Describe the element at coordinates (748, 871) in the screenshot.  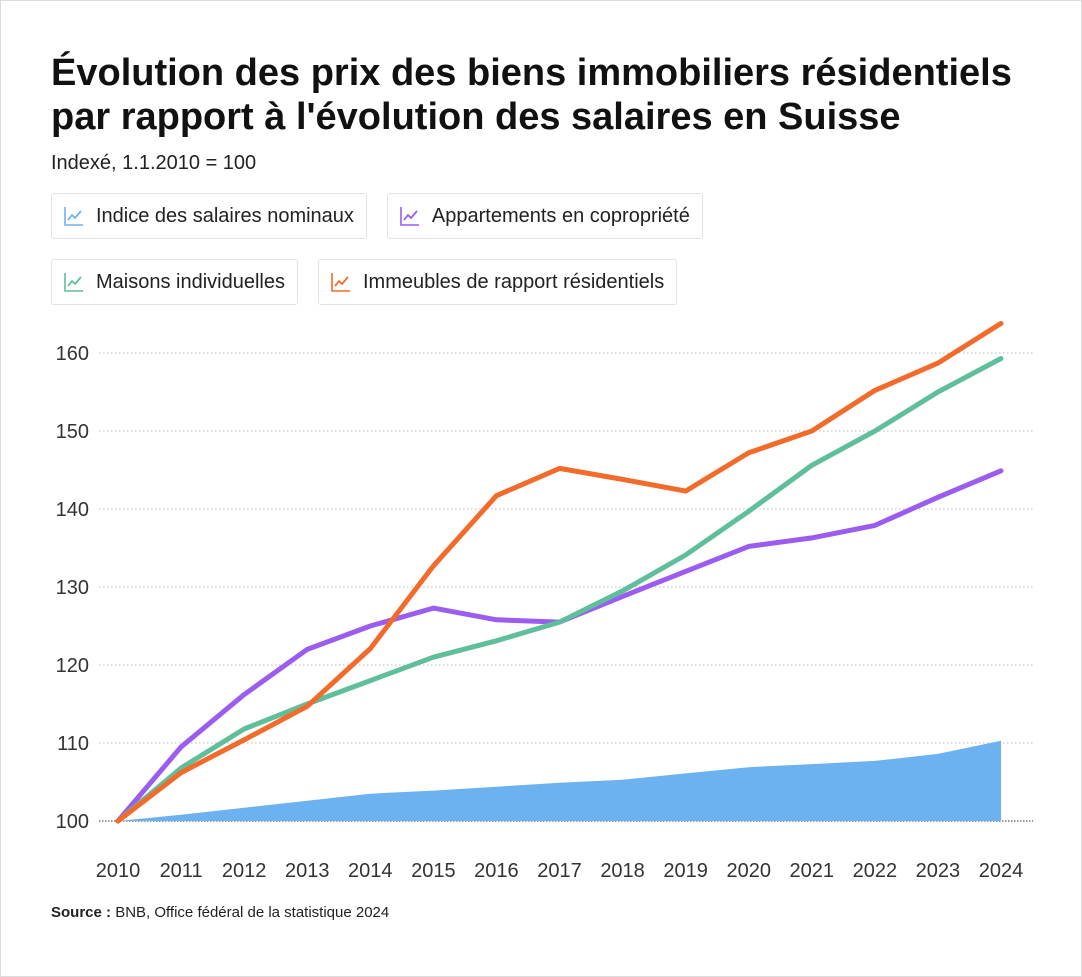
I see `x-tick-label: 2020` at that location.